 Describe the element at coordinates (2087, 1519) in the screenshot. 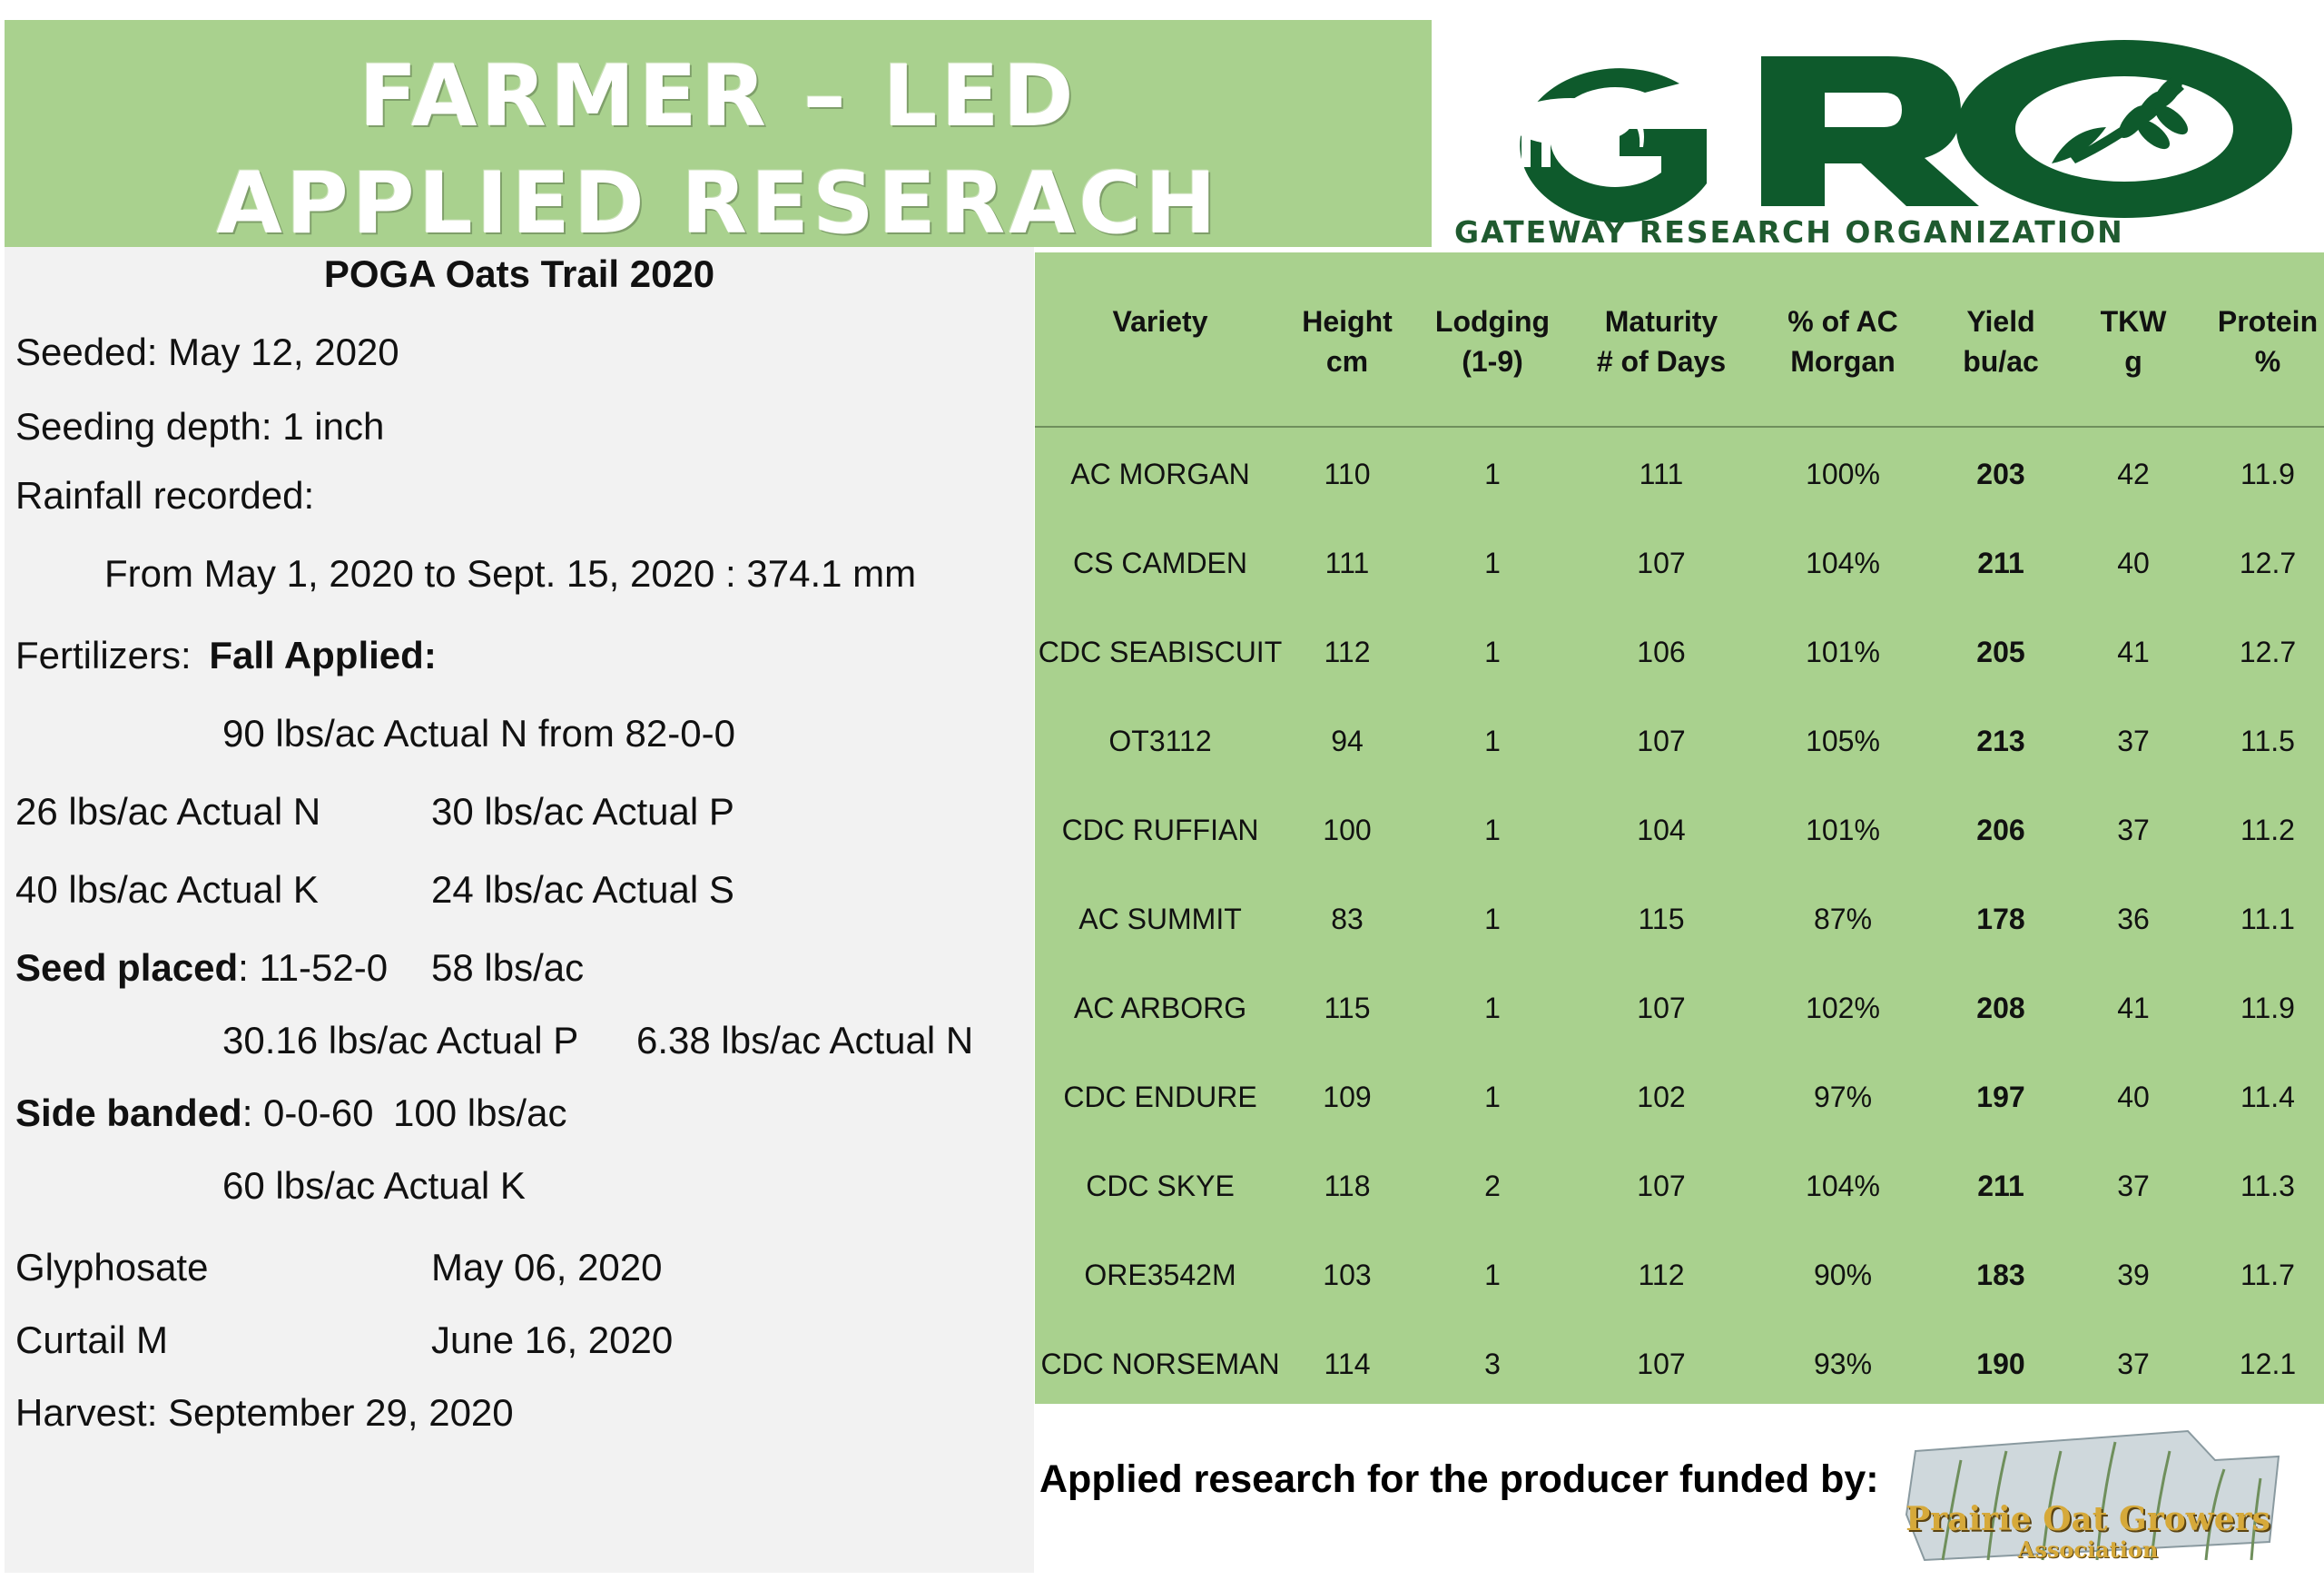

I see `poga-logo-text: Prairie Oat Growers` at that location.